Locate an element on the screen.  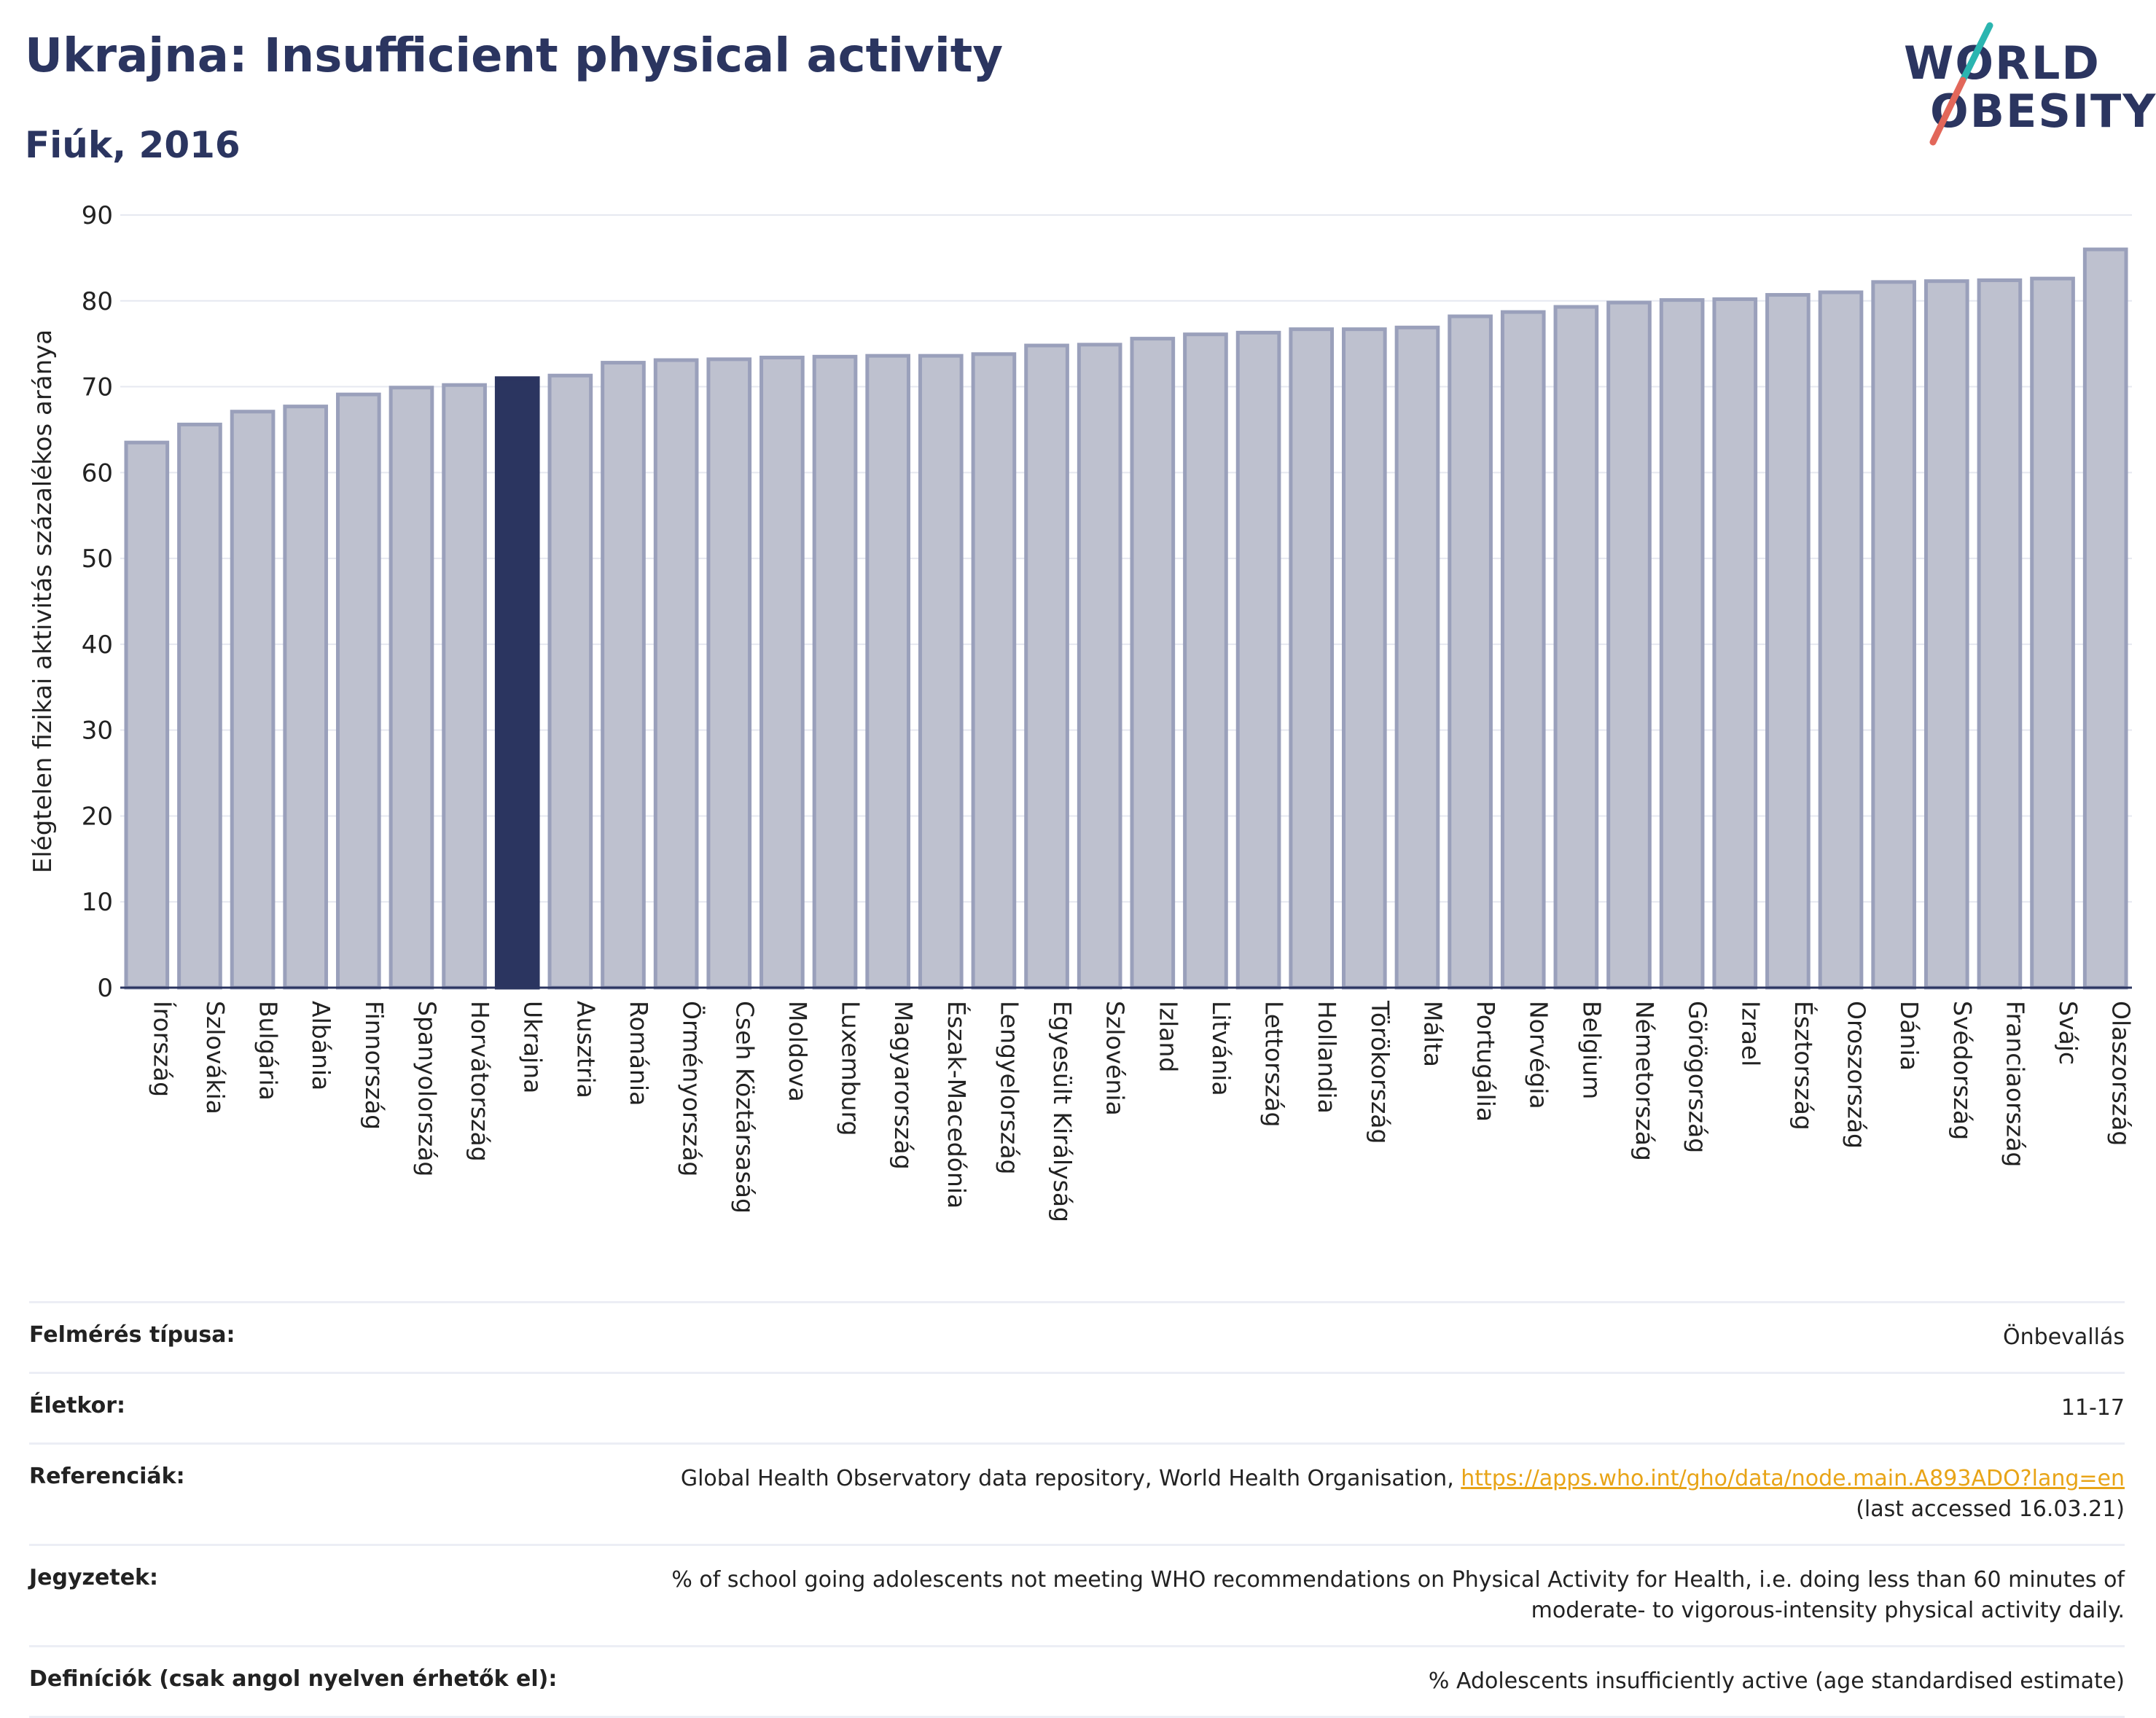
logo-line2: OBESITY is located at coordinates (2043, 111).